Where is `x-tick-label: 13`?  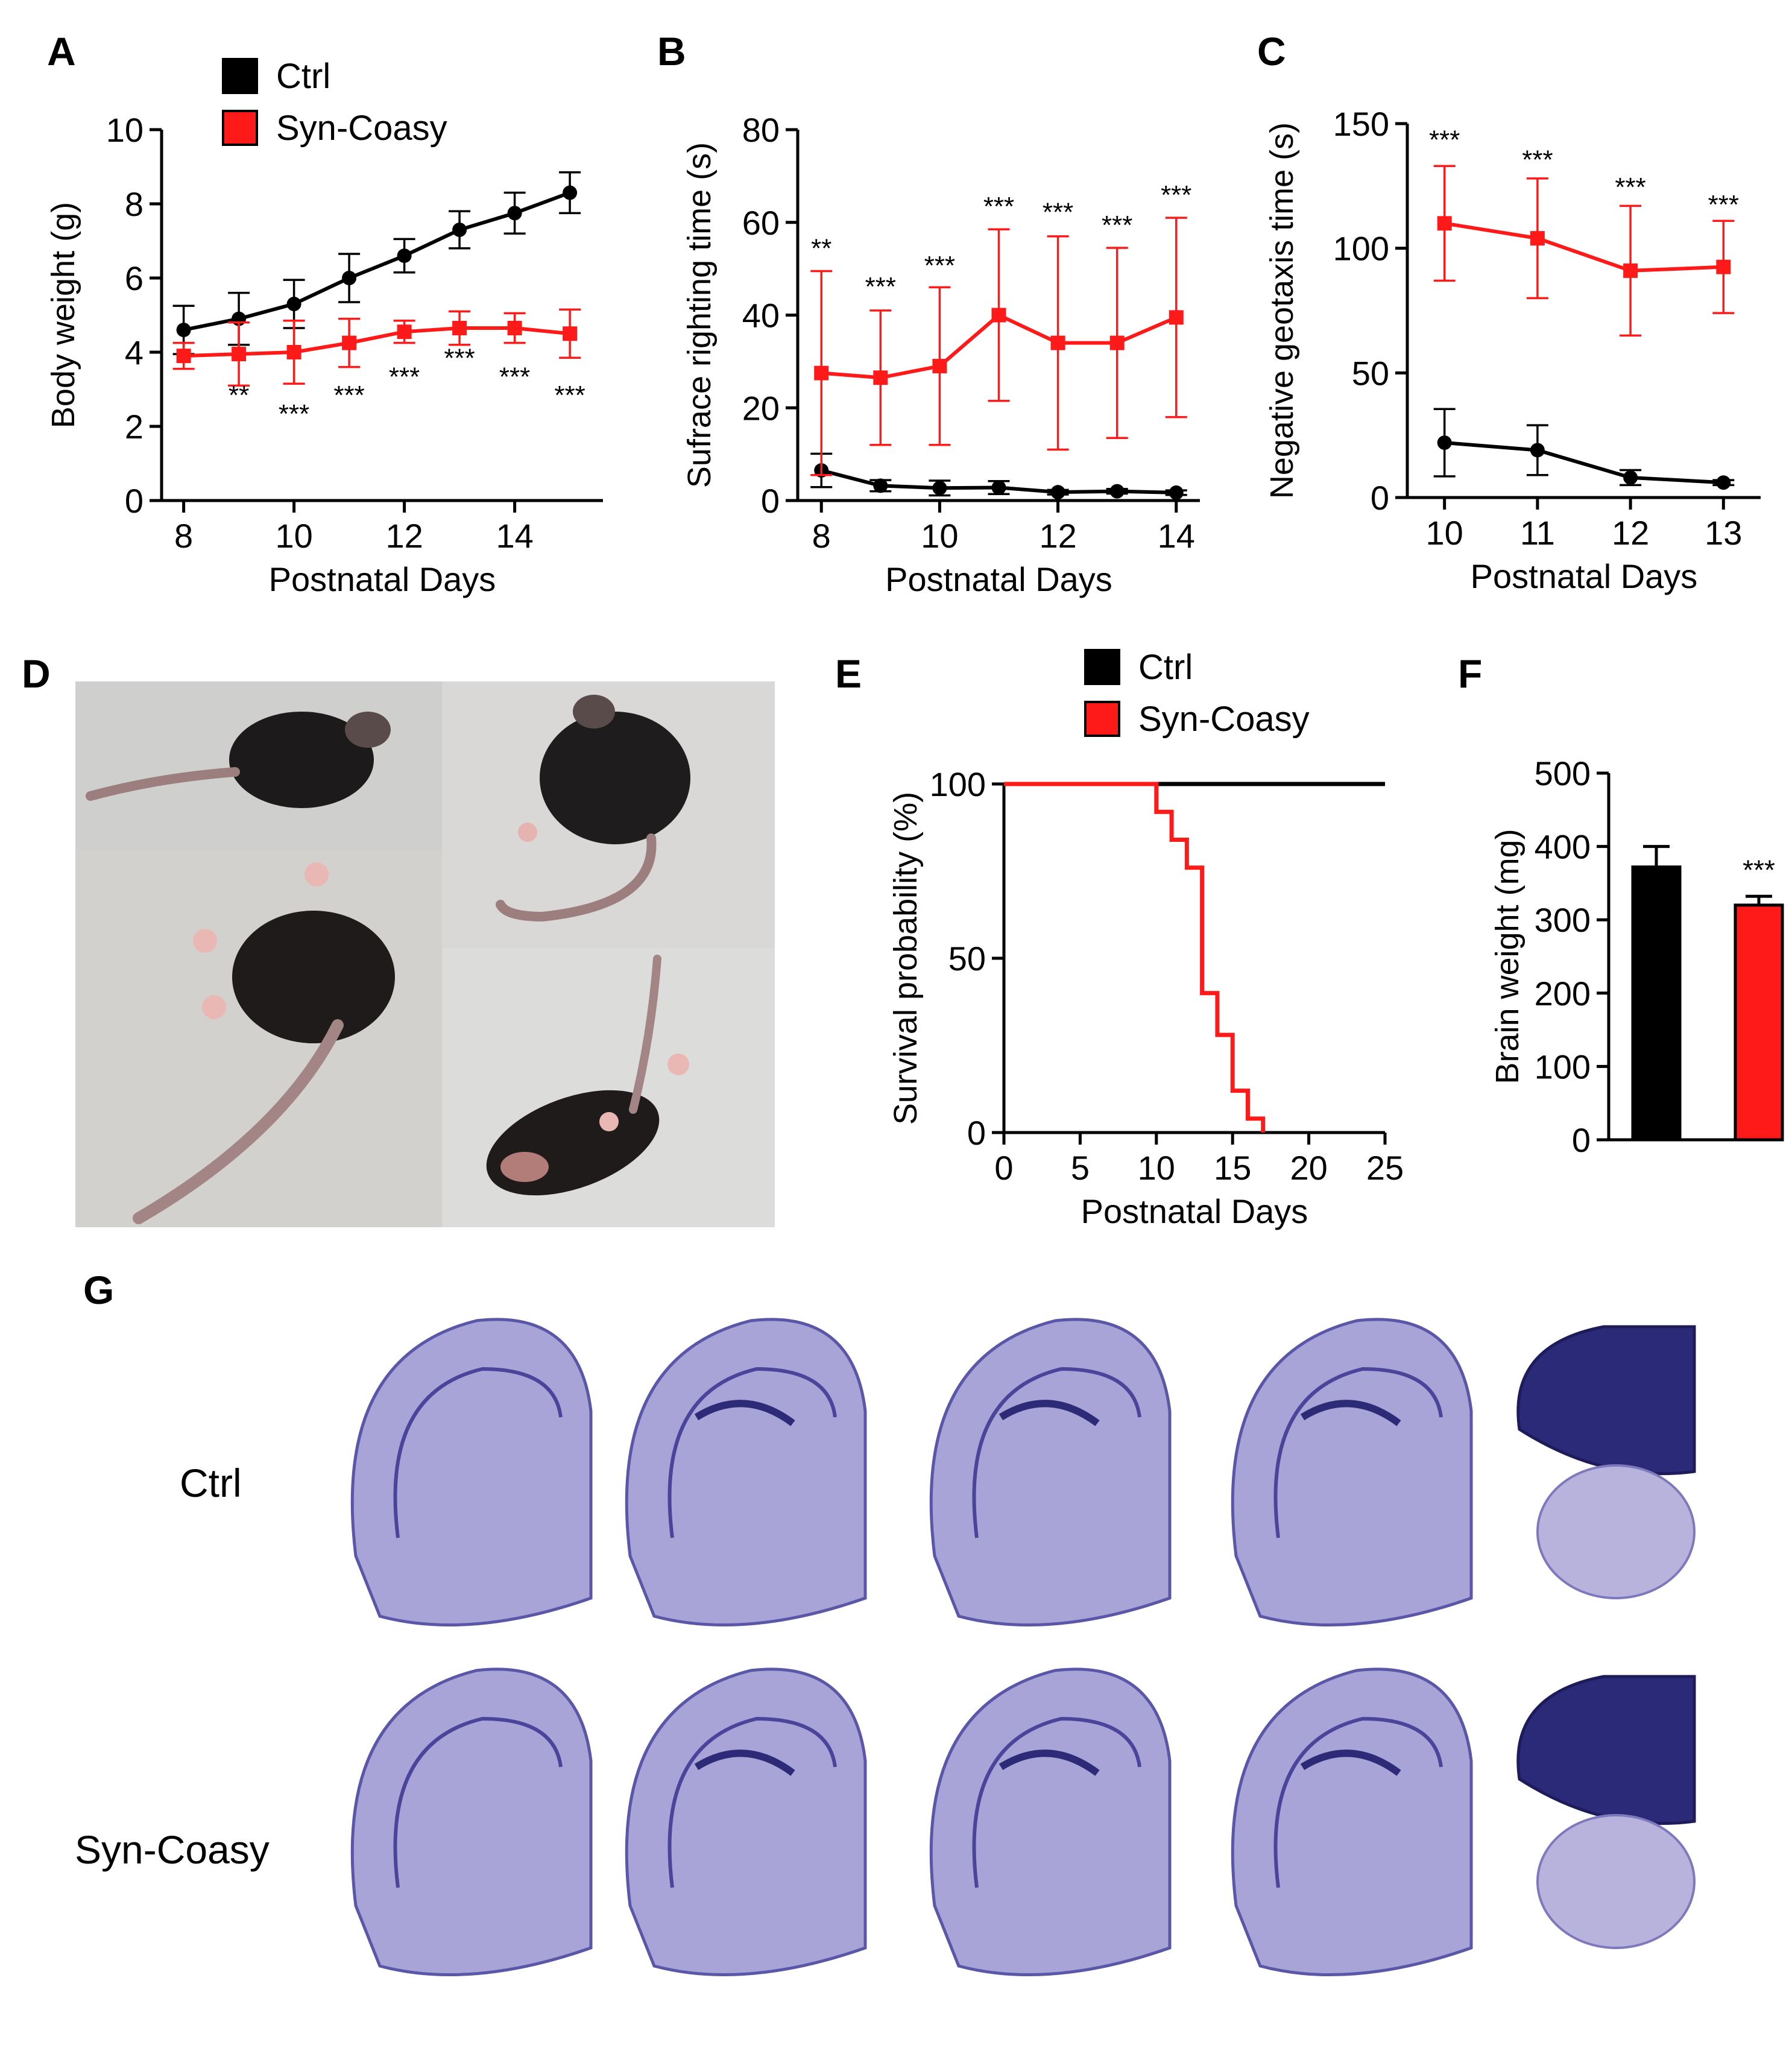
x-tick-label: 13 is located at coordinates (1723, 533).